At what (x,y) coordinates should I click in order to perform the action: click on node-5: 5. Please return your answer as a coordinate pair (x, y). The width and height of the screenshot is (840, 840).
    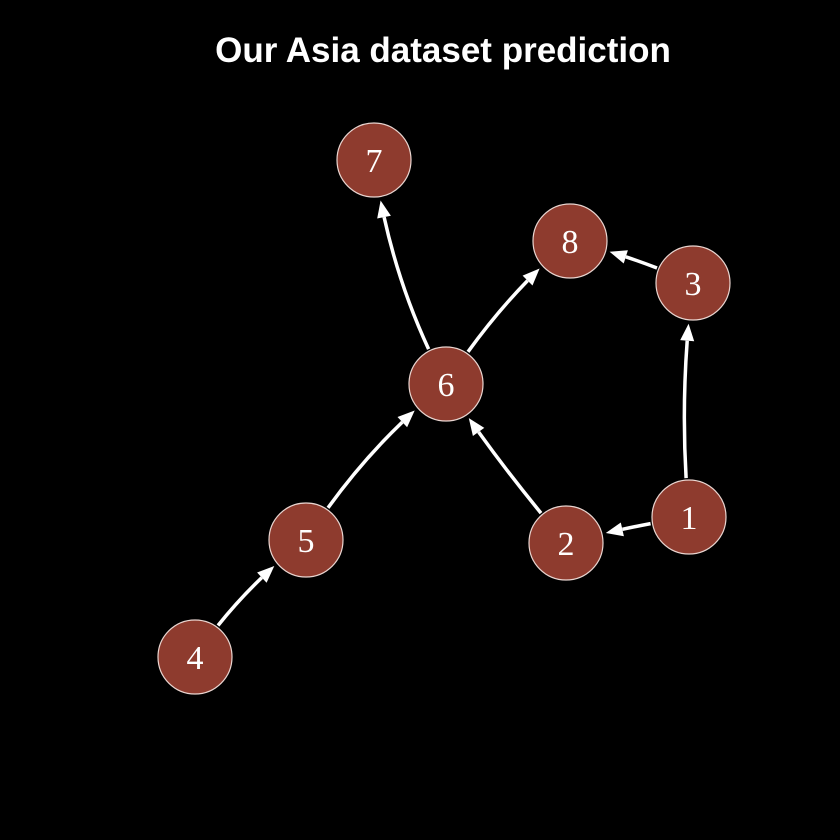
    Looking at the image, I should click on (306, 540).